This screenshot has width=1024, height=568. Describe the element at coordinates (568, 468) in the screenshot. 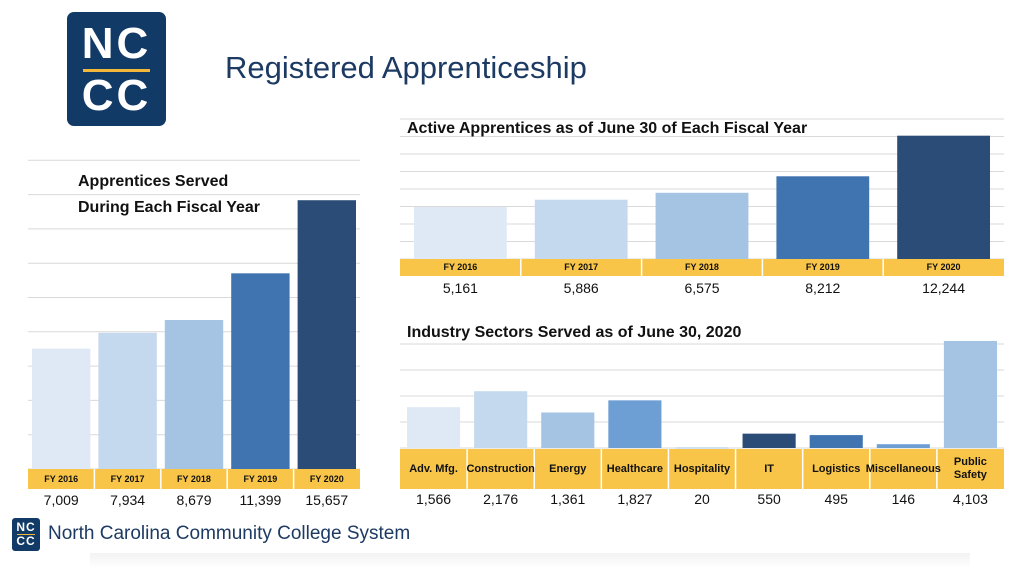

I see `category-label: Energy` at that location.